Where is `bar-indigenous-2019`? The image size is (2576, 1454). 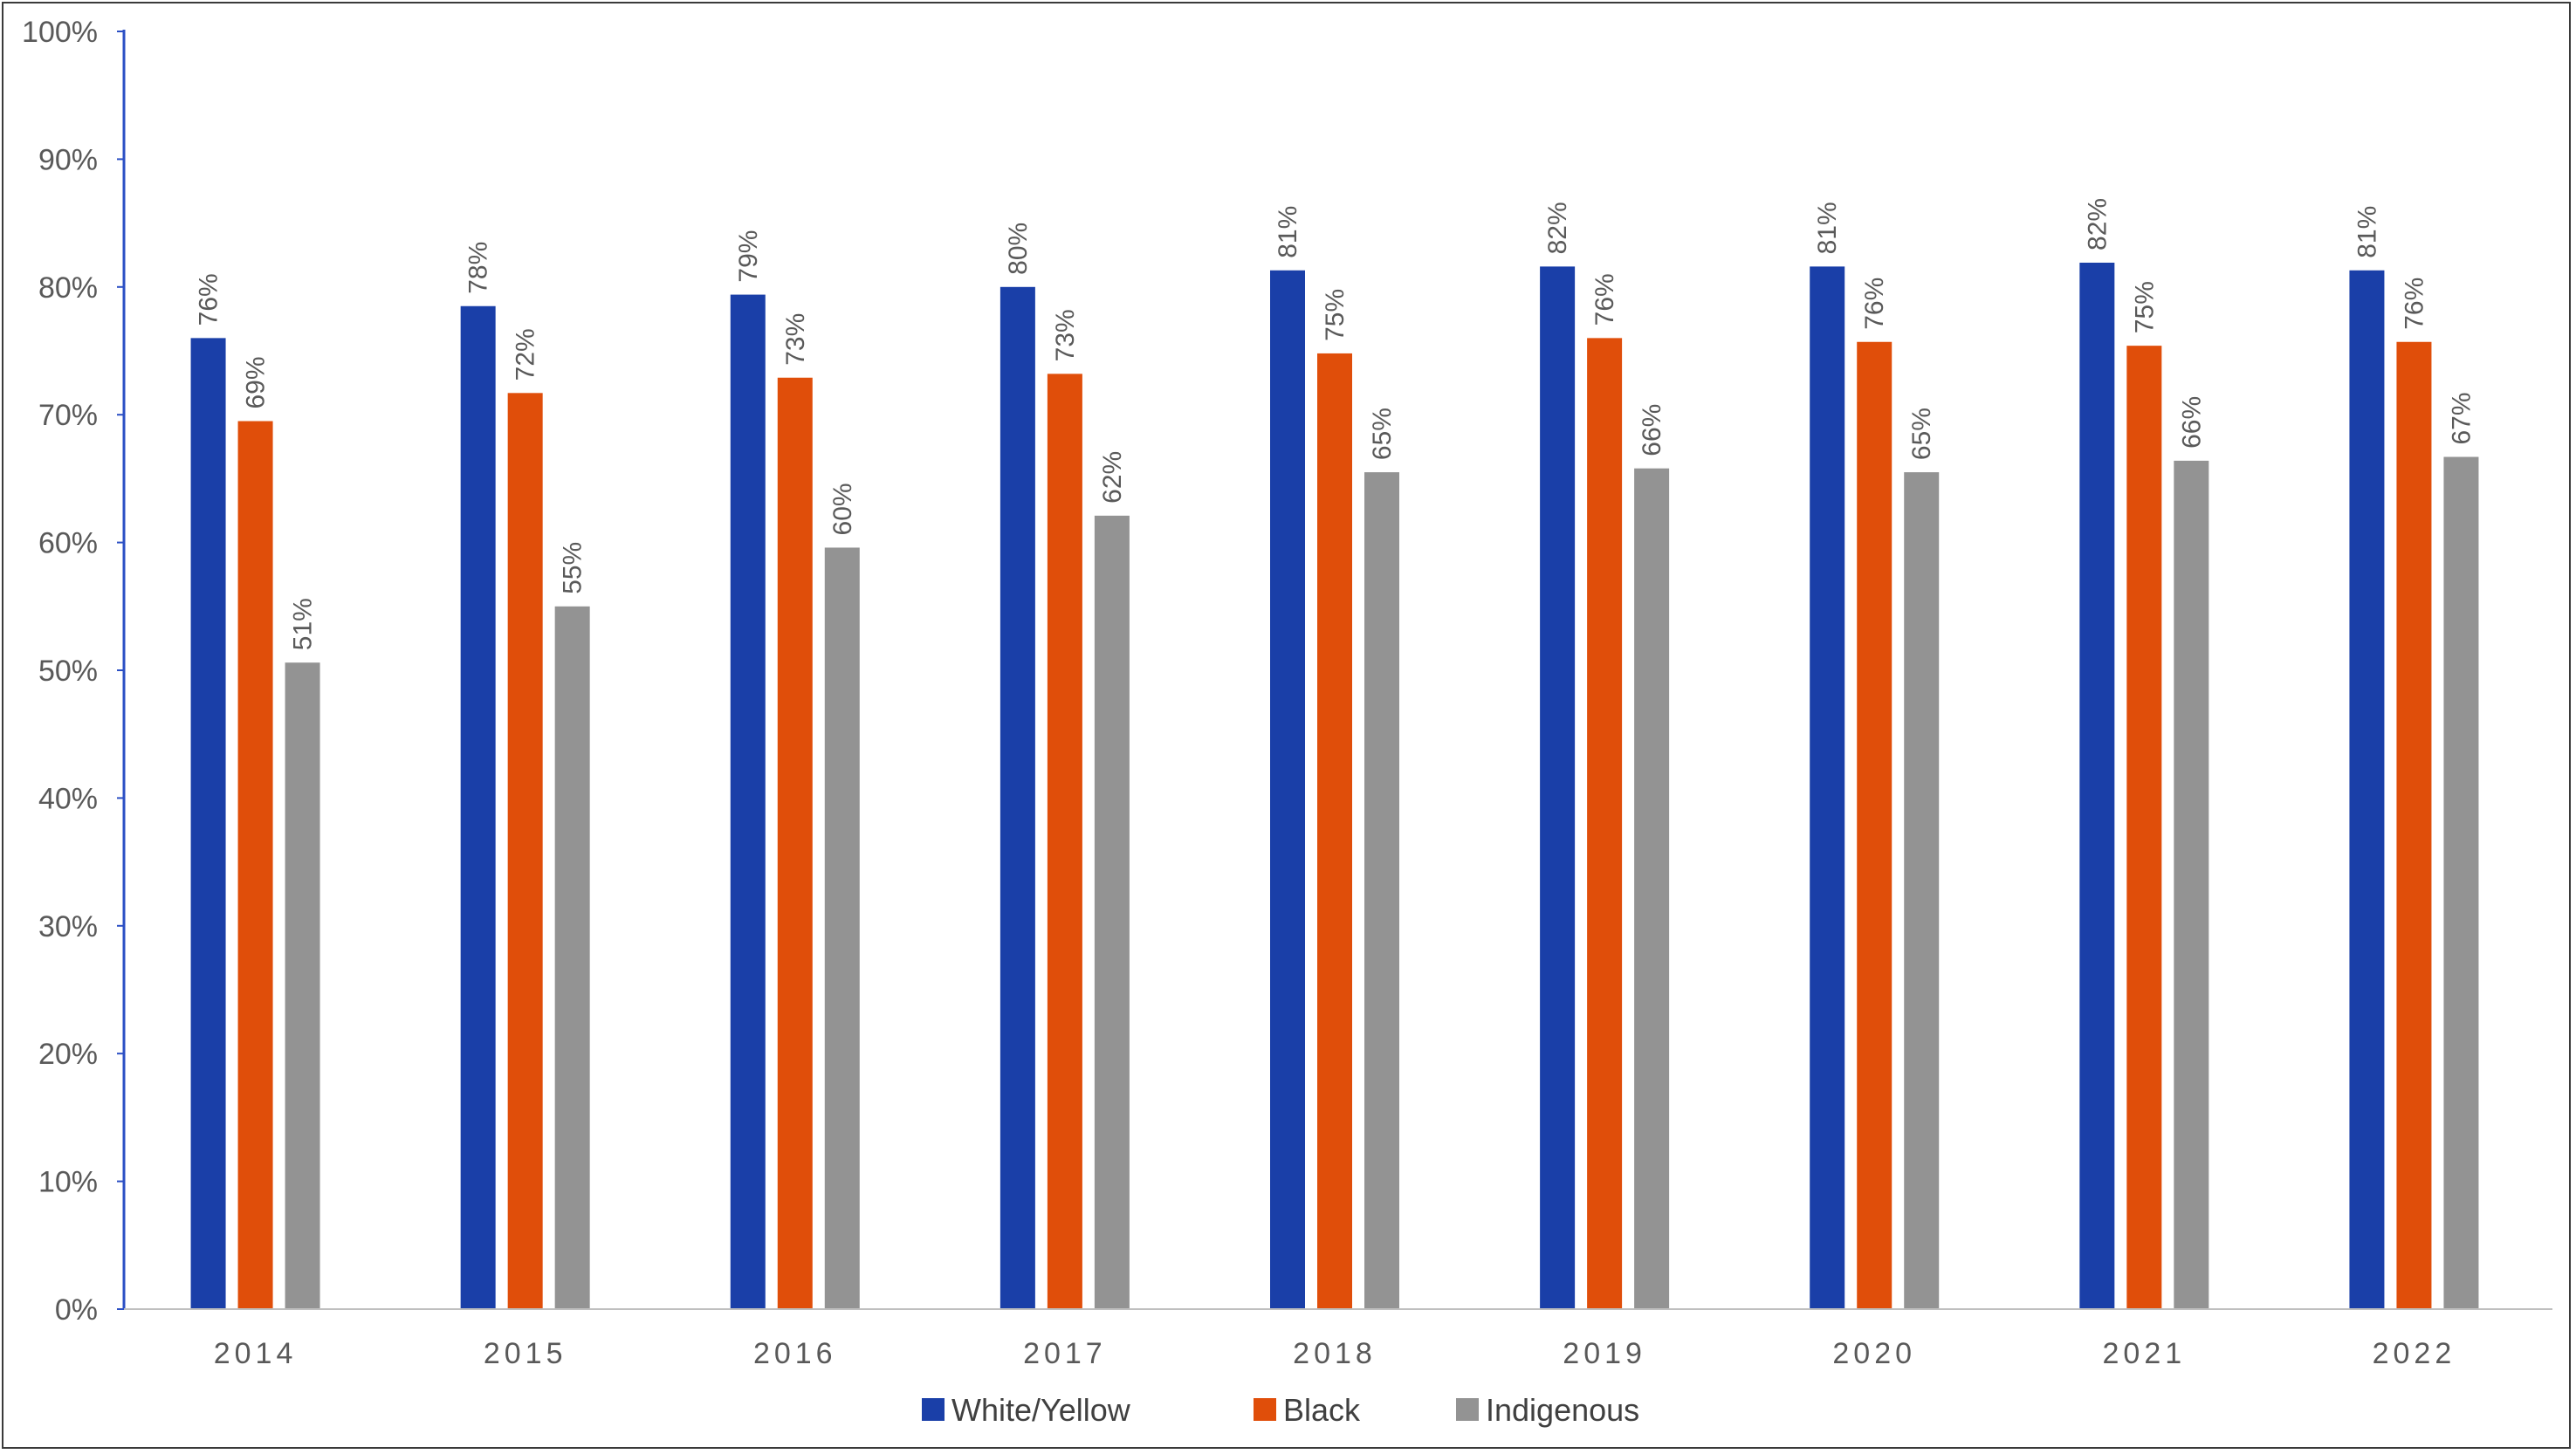
bar-indigenous-2019 is located at coordinates (1652, 888).